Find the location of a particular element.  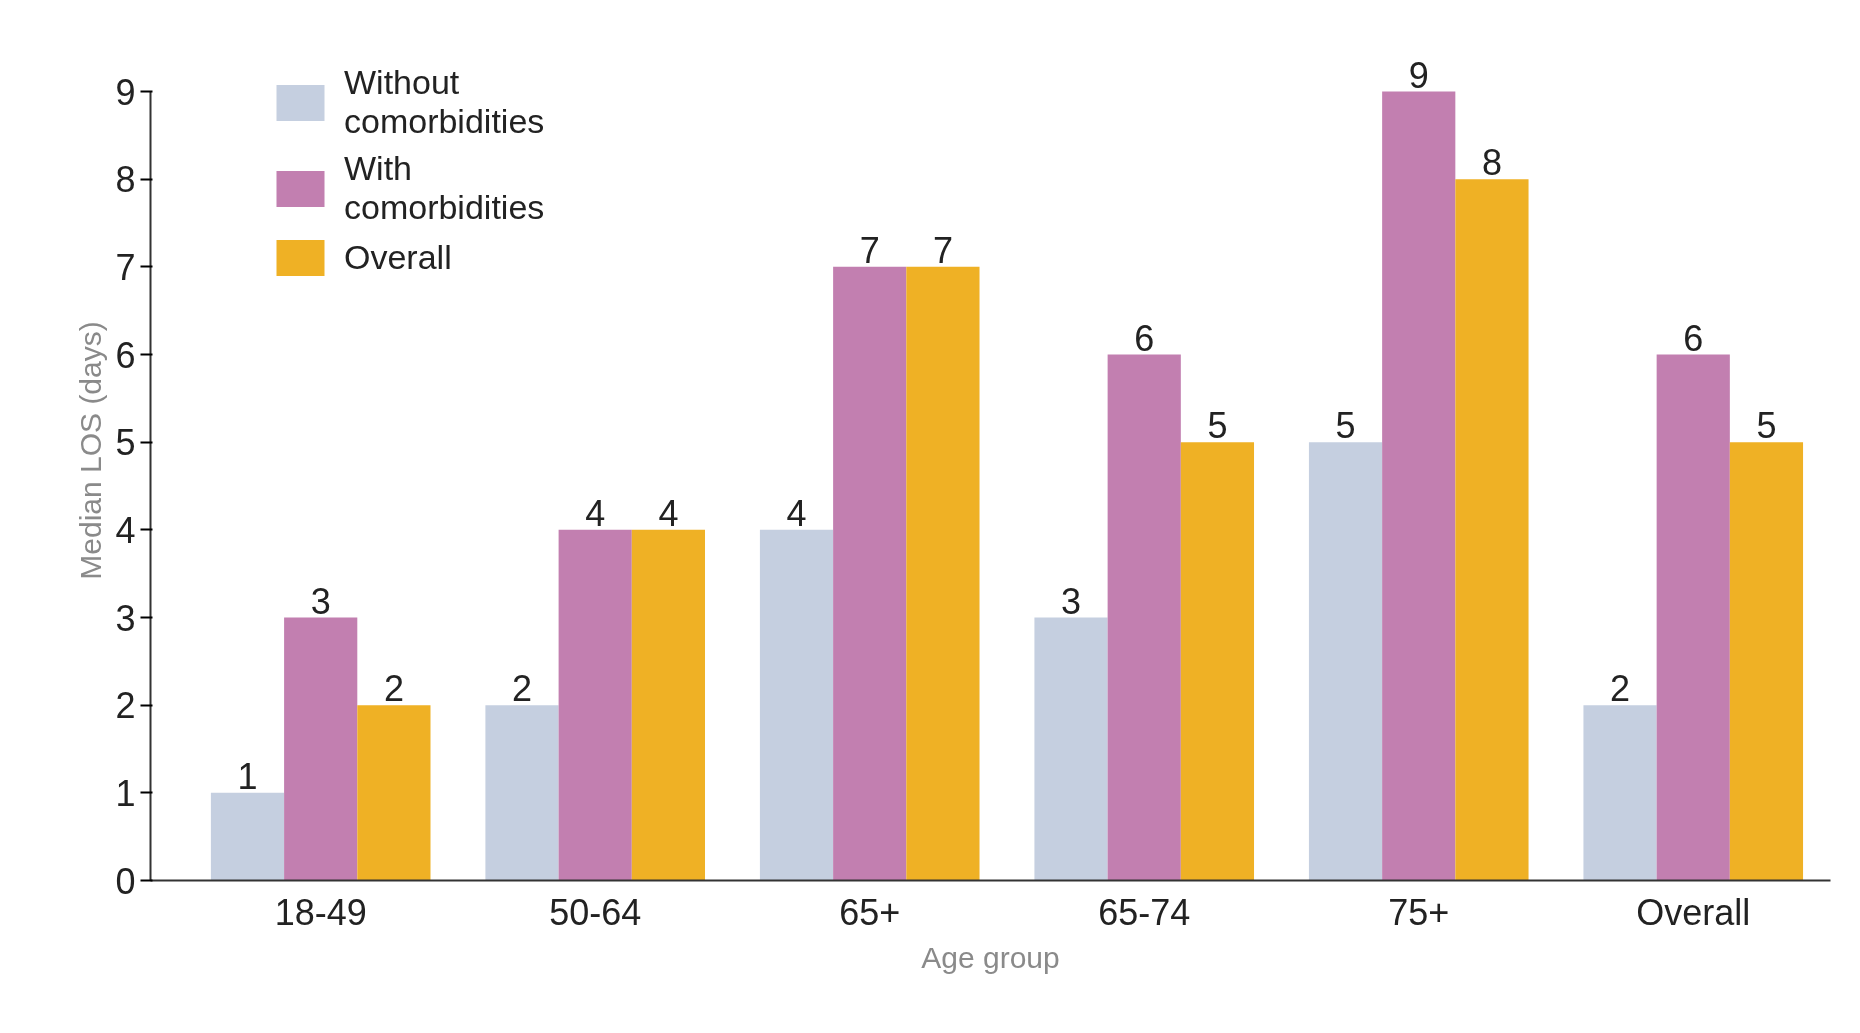

x-tick-label: 65-74 is located at coordinates (1144, 912).